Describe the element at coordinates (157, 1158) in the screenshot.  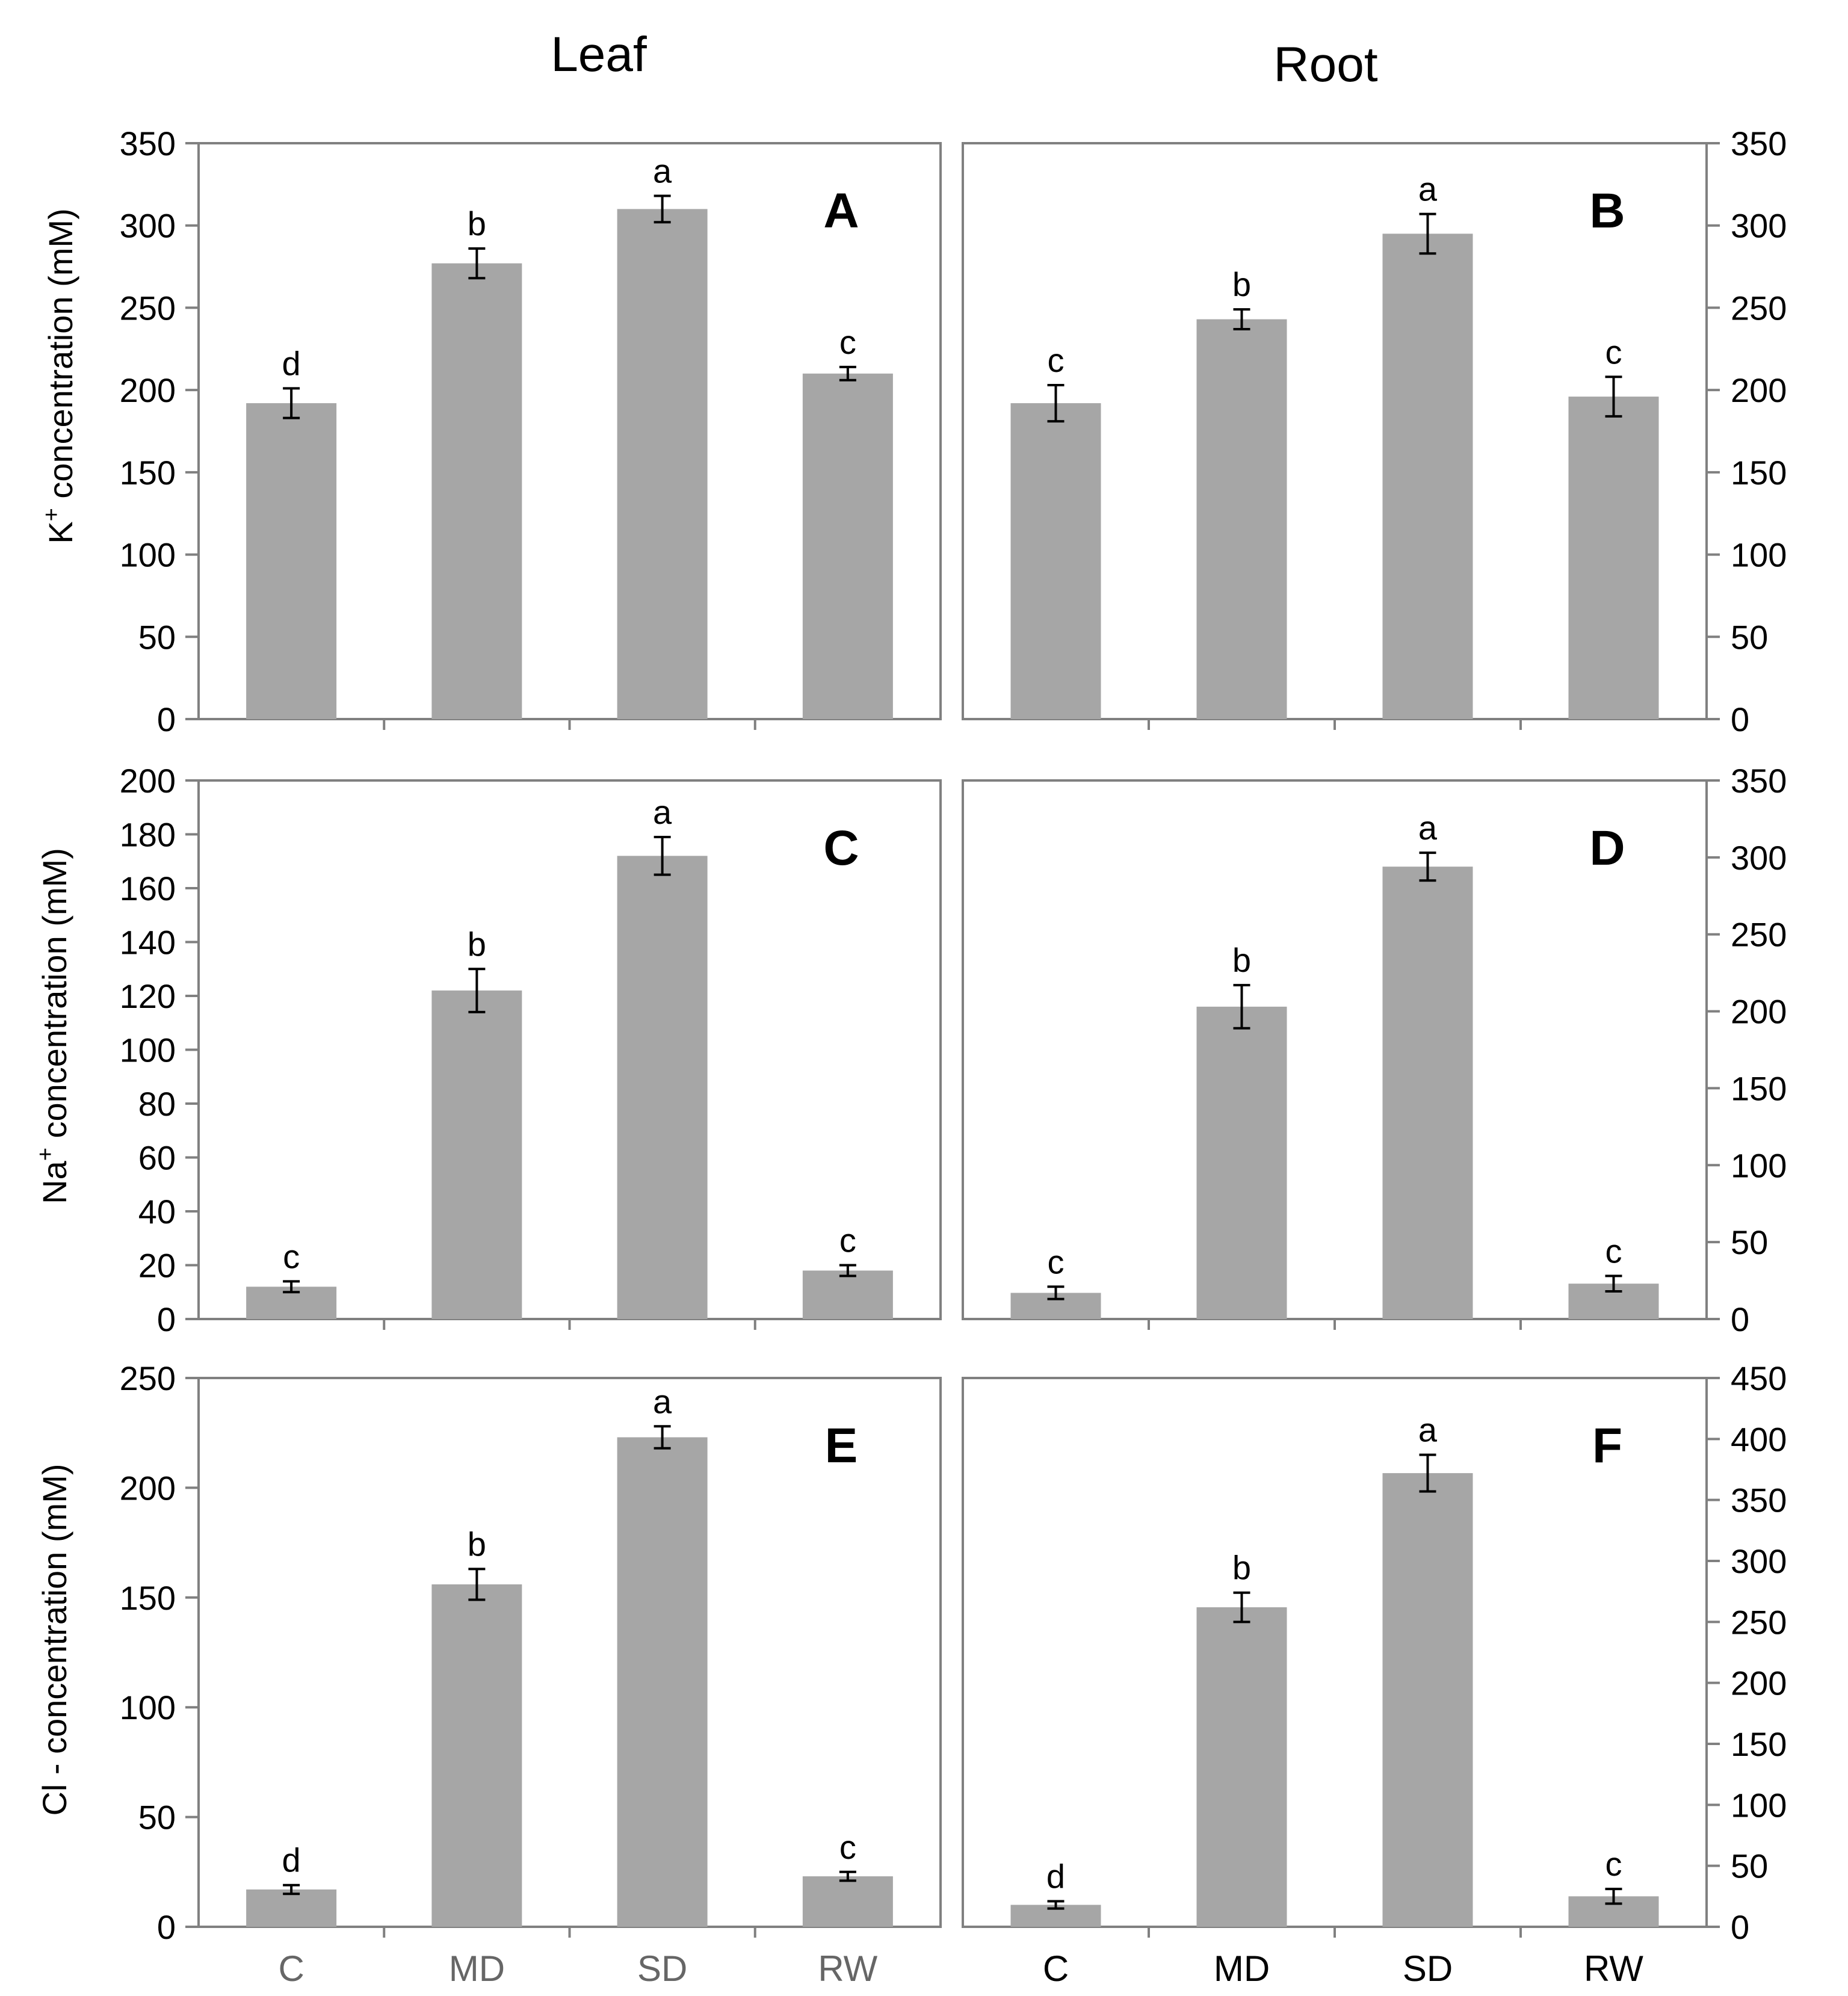
I see `y-tick-label: 60` at that location.